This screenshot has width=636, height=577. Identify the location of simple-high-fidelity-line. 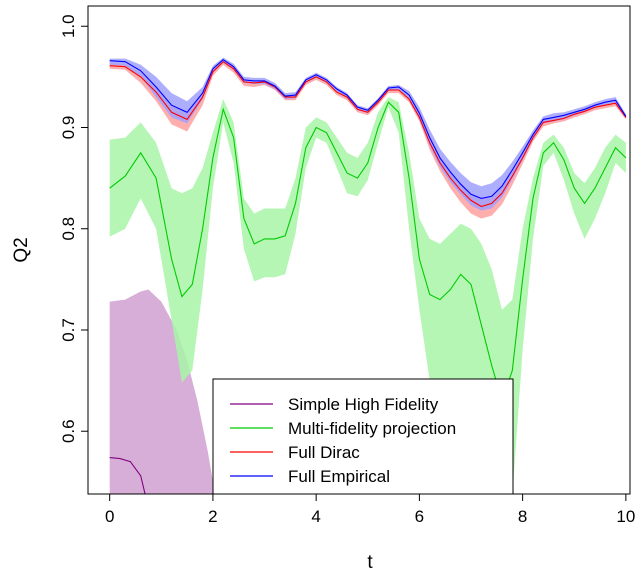
(127, 475).